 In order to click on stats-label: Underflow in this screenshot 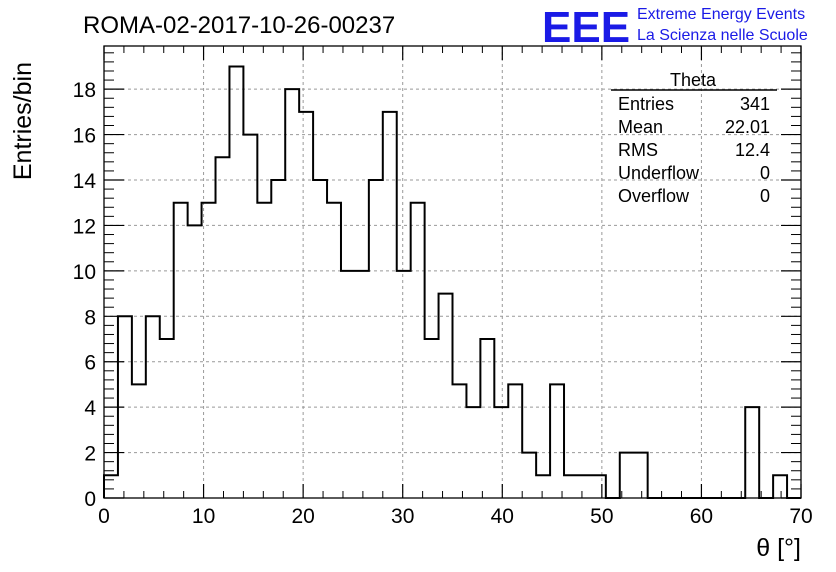, I will do `click(659, 173)`.